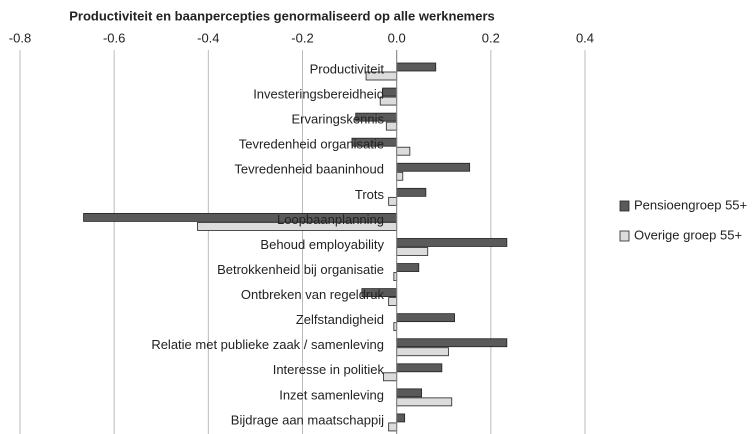 The image size is (754, 434). Describe the element at coordinates (688, 234) in the screenshot. I see `legend-label: Overige groep 55+` at that location.